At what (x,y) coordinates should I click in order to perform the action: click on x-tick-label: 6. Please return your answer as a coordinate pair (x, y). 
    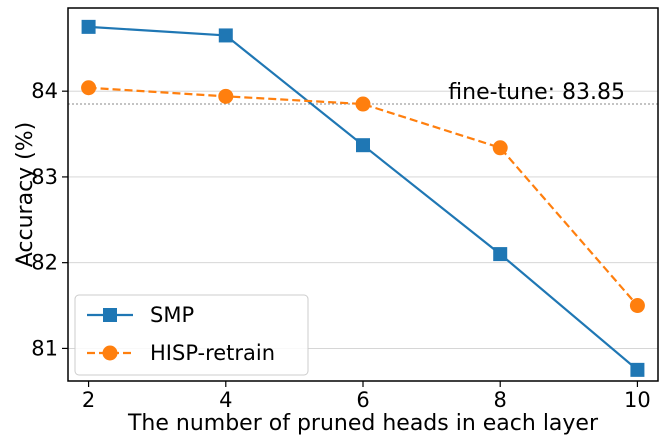
    Looking at the image, I should click on (362, 400).